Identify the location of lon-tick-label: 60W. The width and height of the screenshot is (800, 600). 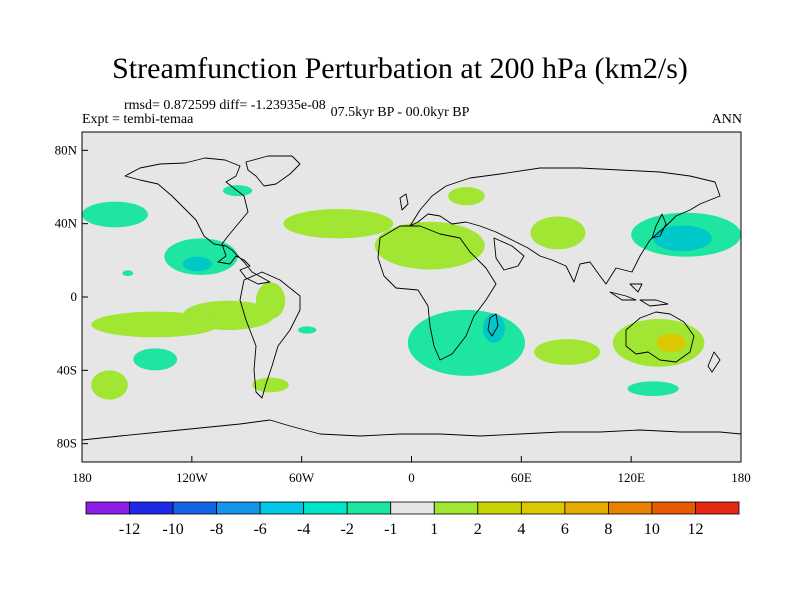
(302, 477).